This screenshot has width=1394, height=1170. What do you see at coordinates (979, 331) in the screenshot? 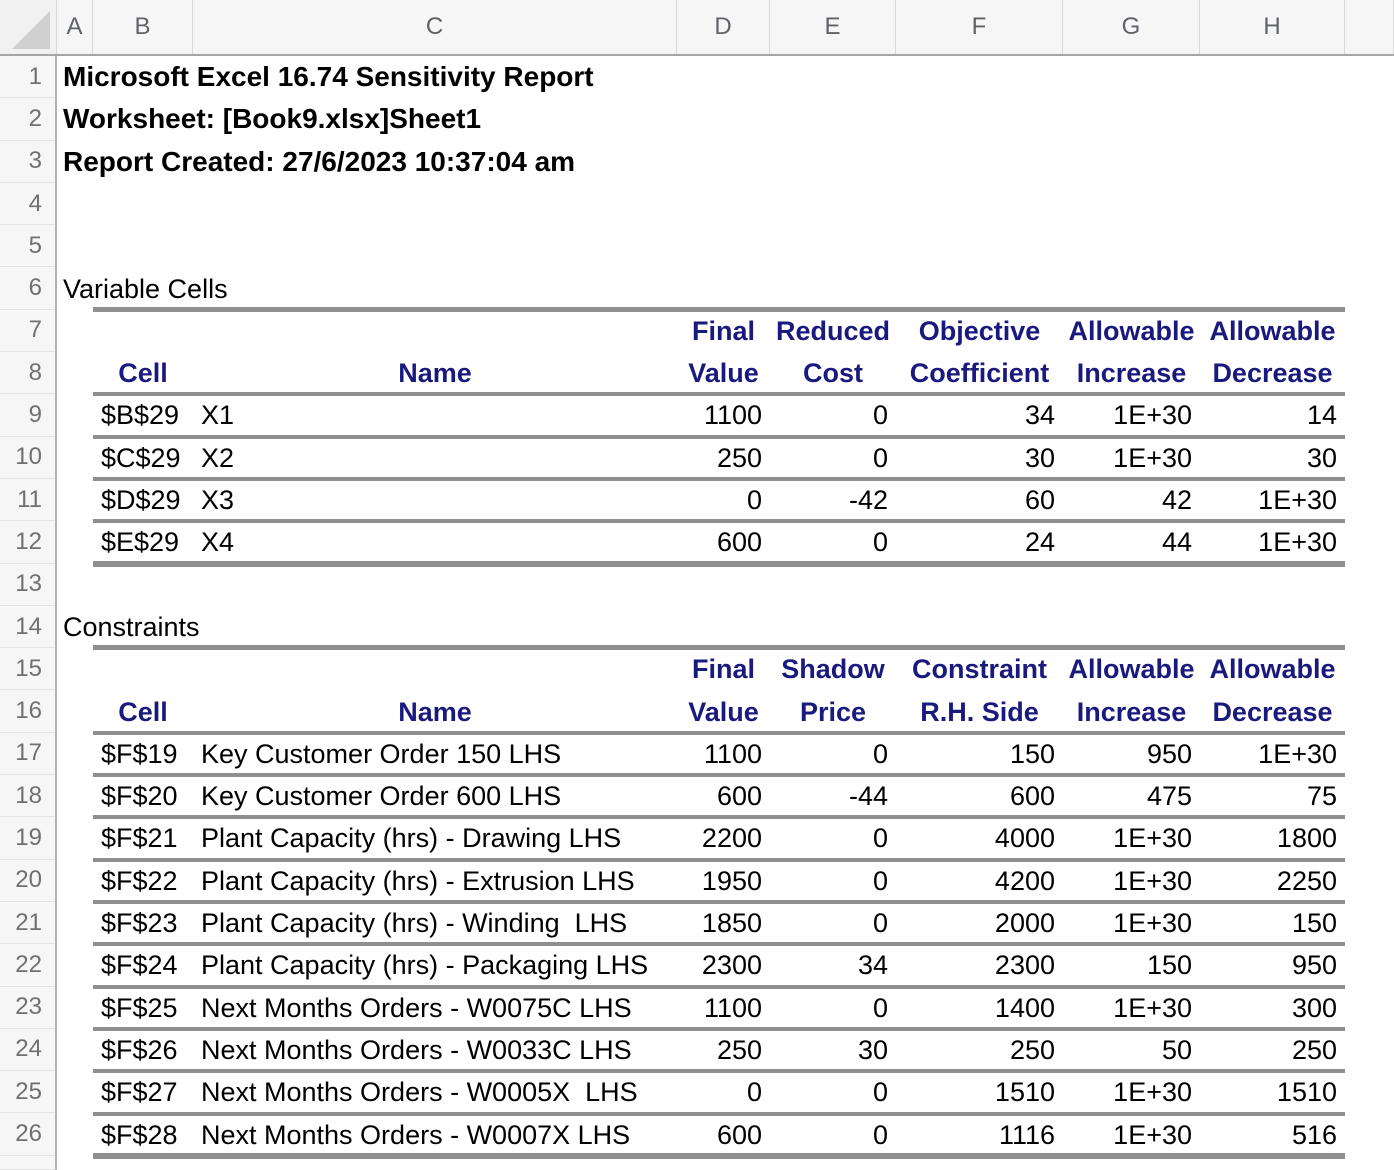
I see `col-label-objective: Objective` at bounding box center [979, 331].